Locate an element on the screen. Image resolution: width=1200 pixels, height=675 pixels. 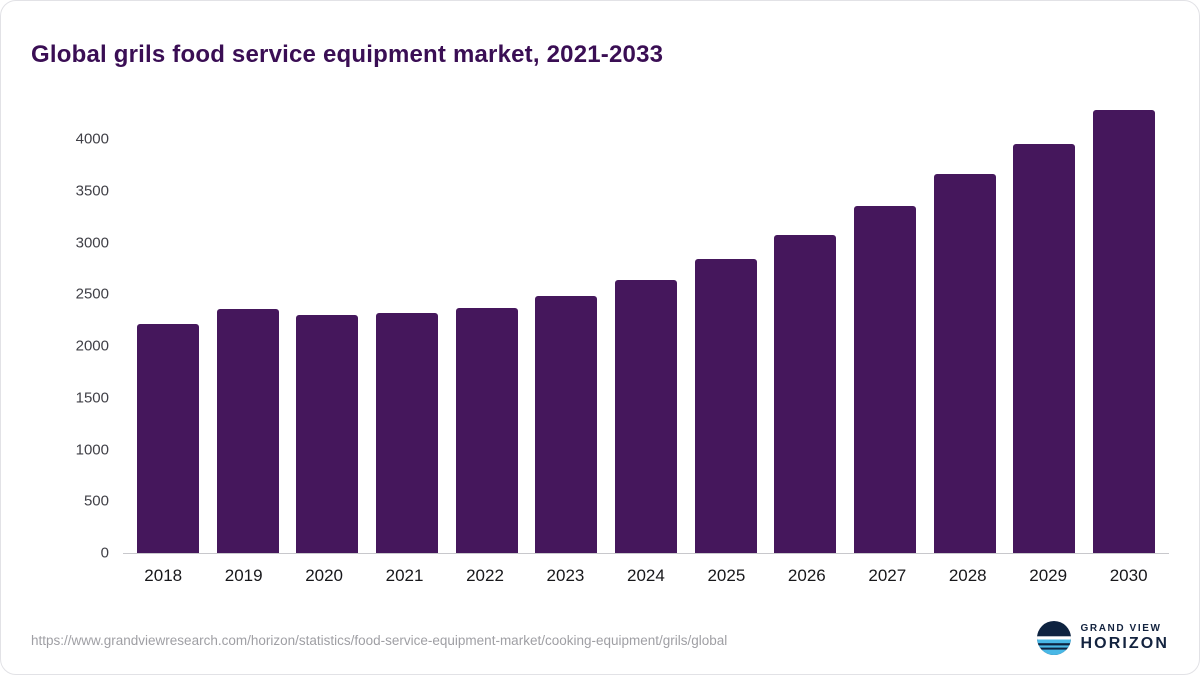
bar-2022 is located at coordinates (486, 430).